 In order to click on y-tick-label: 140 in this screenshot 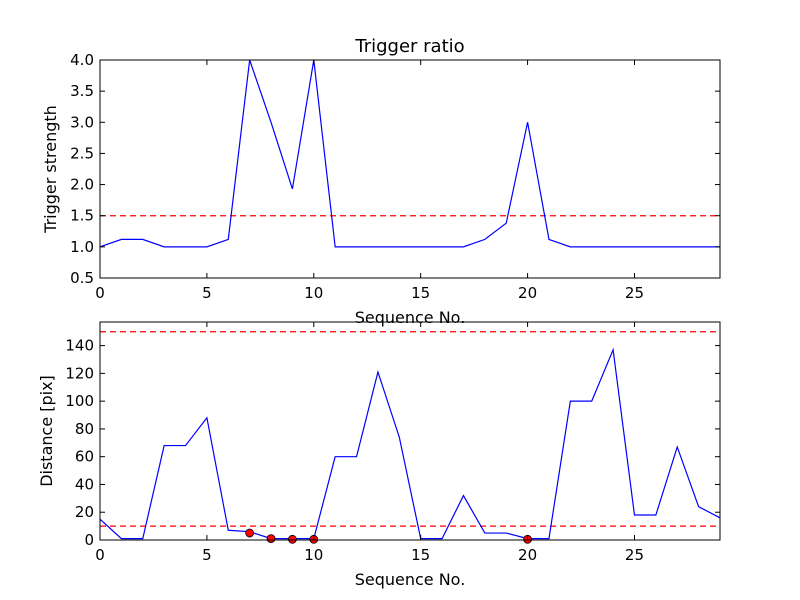, I will do `click(79, 346)`.